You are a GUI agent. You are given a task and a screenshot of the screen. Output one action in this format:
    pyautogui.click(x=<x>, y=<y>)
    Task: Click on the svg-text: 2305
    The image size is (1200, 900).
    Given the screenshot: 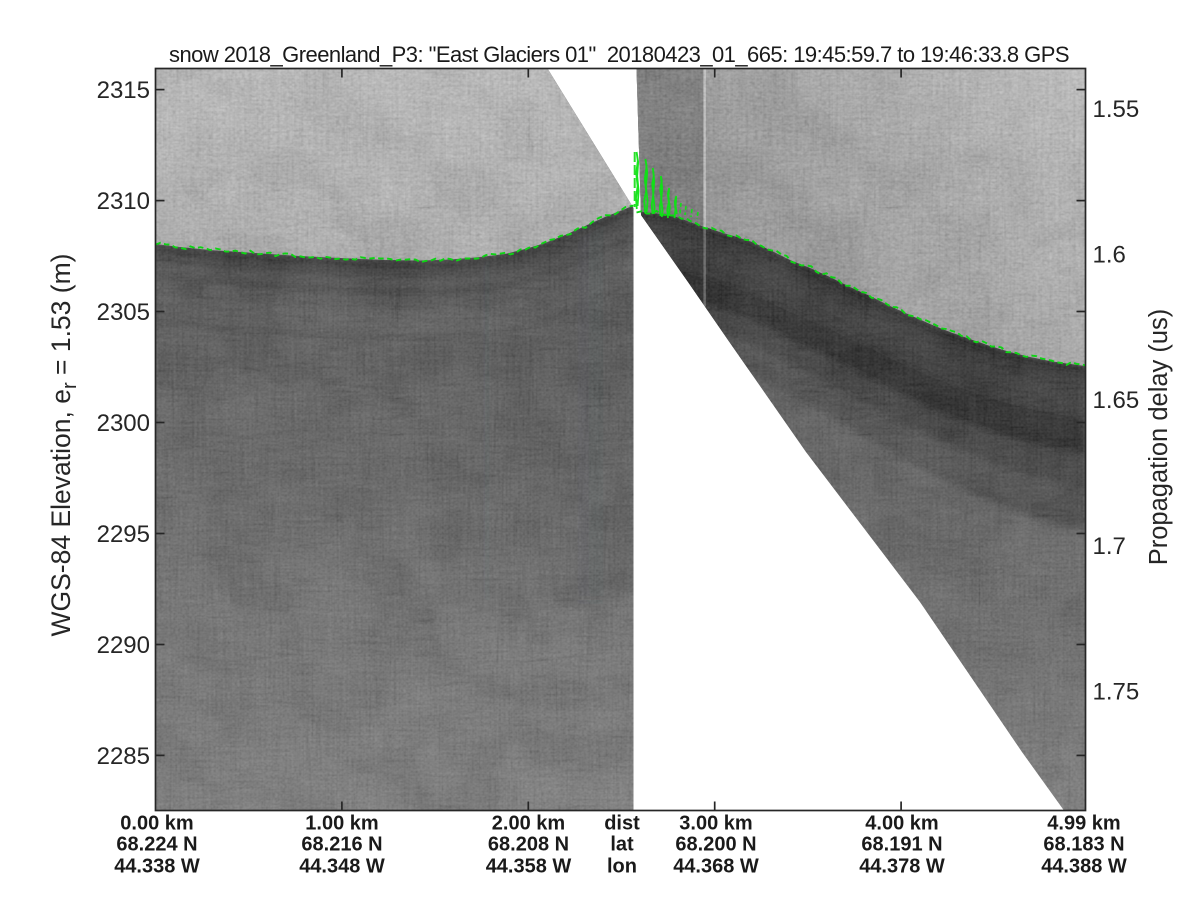 What is the action you would take?
    pyautogui.click(x=123, y=312)
    